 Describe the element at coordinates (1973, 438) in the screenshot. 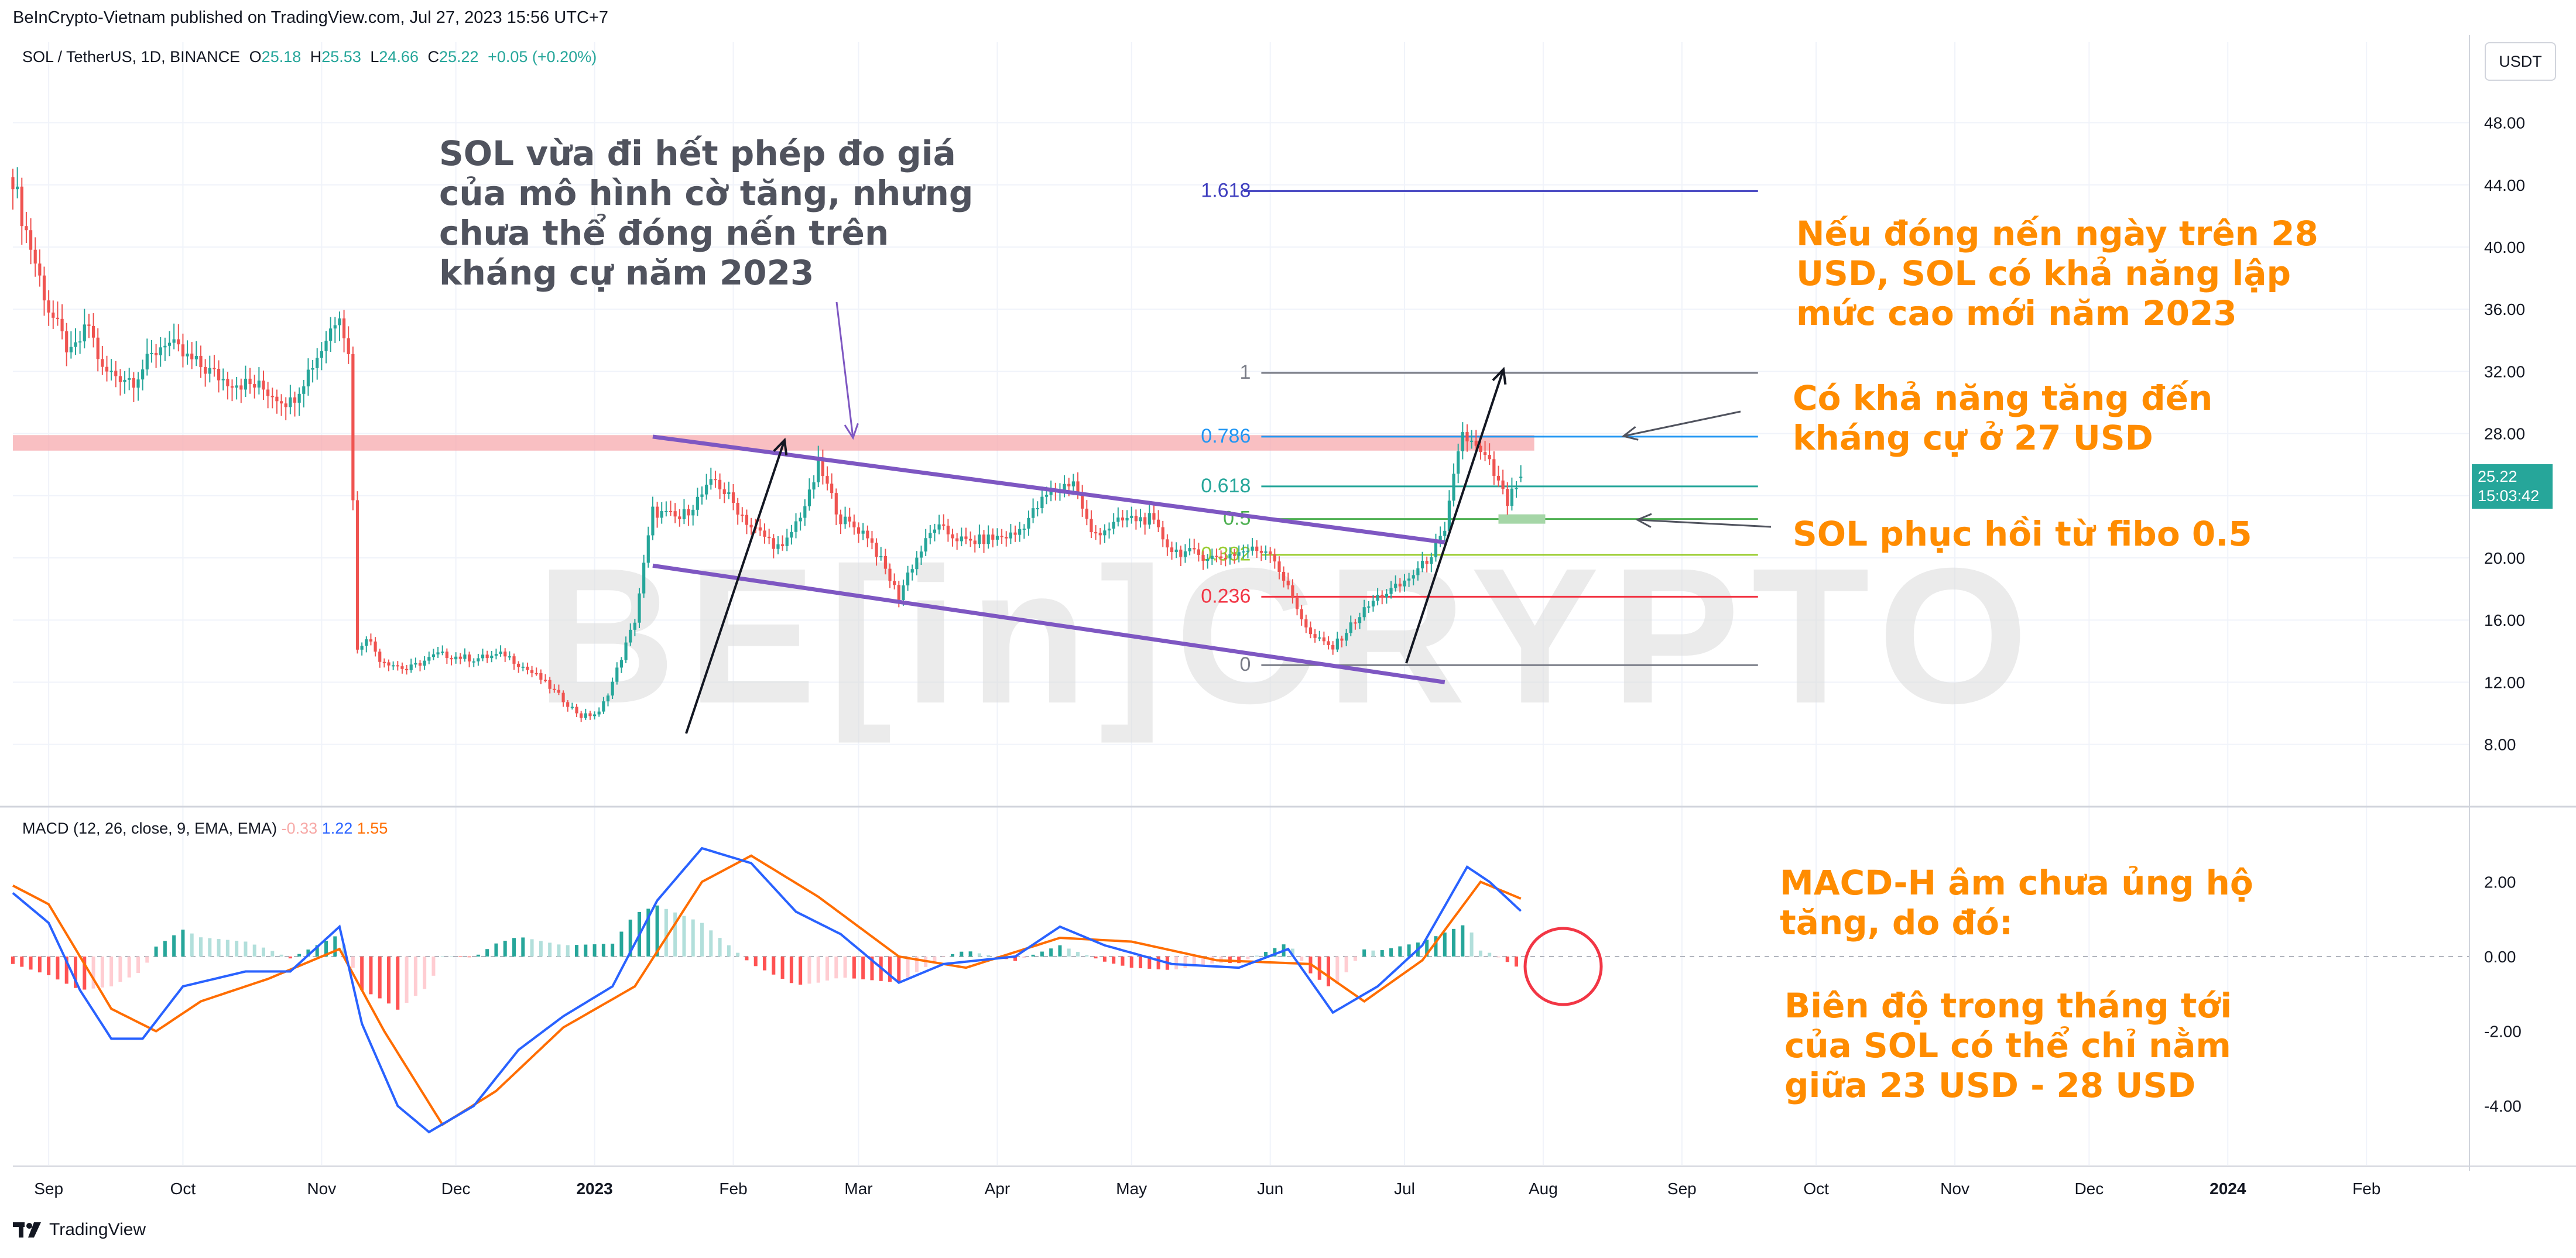

I see `annotation-note-resist-line: kháng cự ở 27 USD` at that location.